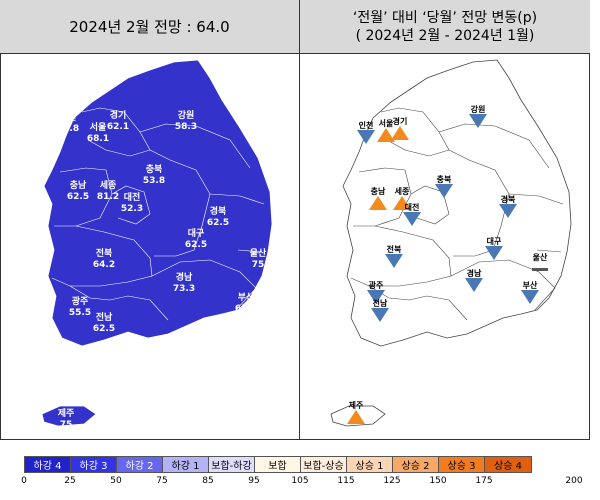 Image resolution: width=600 pixels, height=500 pixels. Describe the element at coordinates (346, 481) in the screenshot. I see `legend-tick-7: 115` at that location.